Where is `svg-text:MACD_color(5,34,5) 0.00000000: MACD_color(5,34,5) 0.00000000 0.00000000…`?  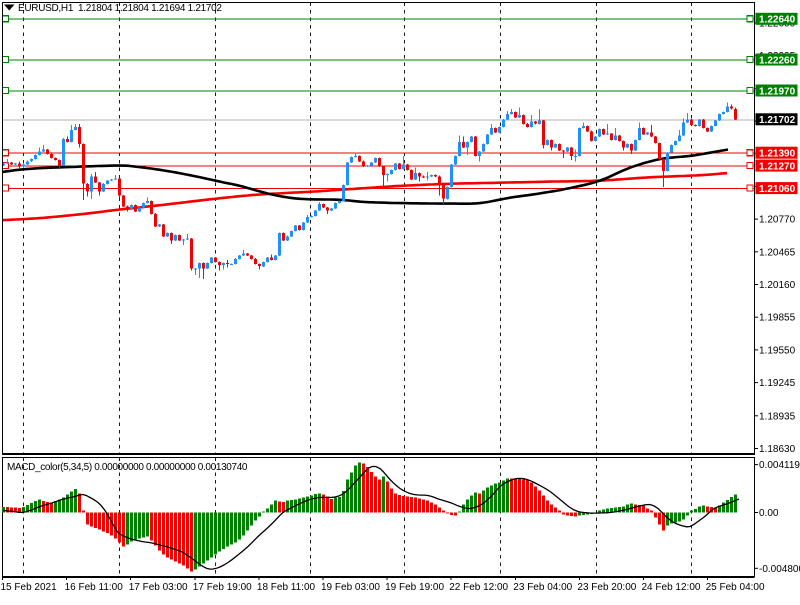
svg-text:MACD_color(5,34,5) 0.00000000: MACD_color(5,34,5) 0.00000000 0.00000000… is located at coordinates (127, 467).